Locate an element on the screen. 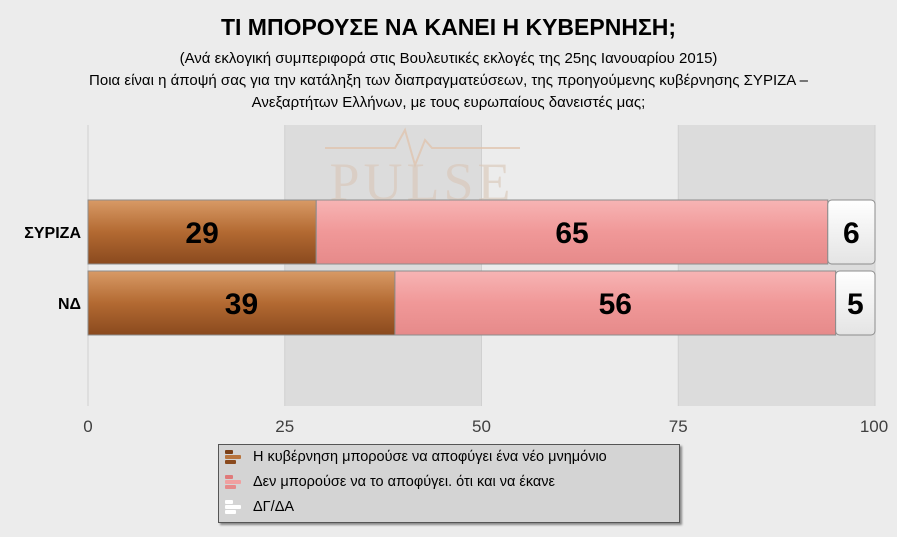 The image size is (897, 537). legend-swatch-white-icon is located at coordinates (235, 507).